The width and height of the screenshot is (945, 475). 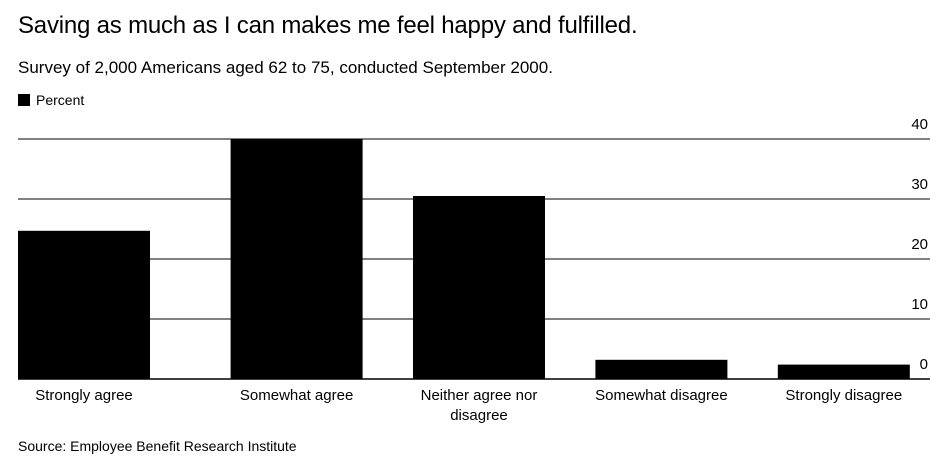 I want to click on x-category-label: Somewhat disagree, so click(x=661, y=395).